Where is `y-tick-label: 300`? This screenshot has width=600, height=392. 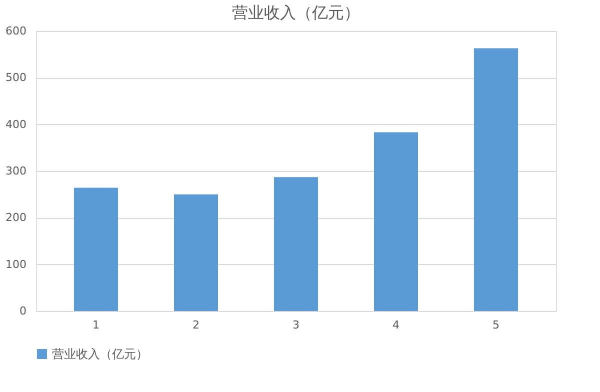
y-tick-label: 300 is located at coordinates (16, 171).